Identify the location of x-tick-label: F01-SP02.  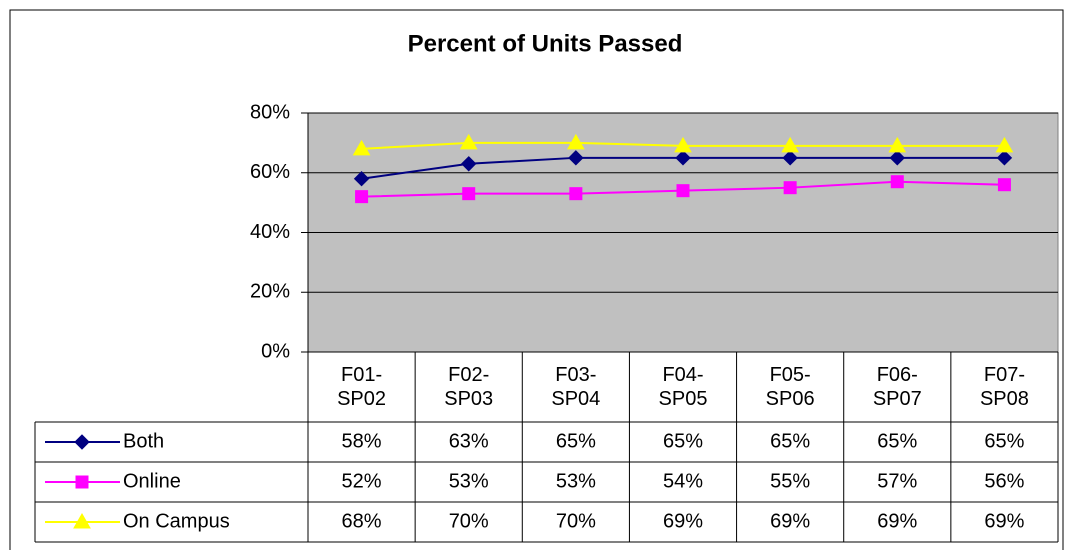
(362, 387).